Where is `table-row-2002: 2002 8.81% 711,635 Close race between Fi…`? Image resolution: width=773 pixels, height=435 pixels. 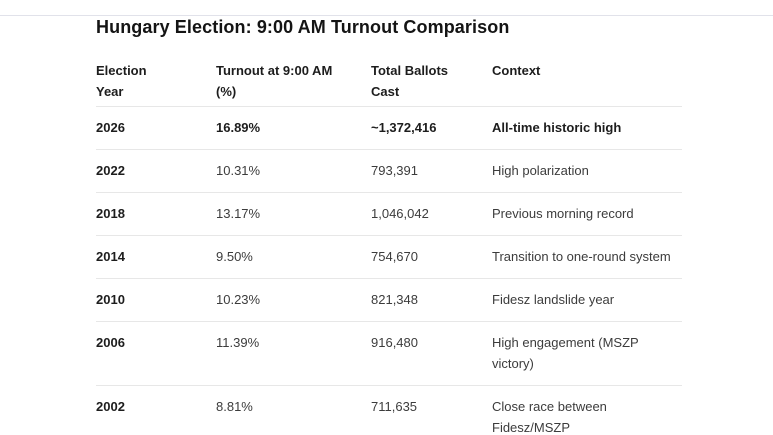
table-row-2002: 2002 8.81% 711,635 Close race between Fi… is located at coordinates (389, 410).